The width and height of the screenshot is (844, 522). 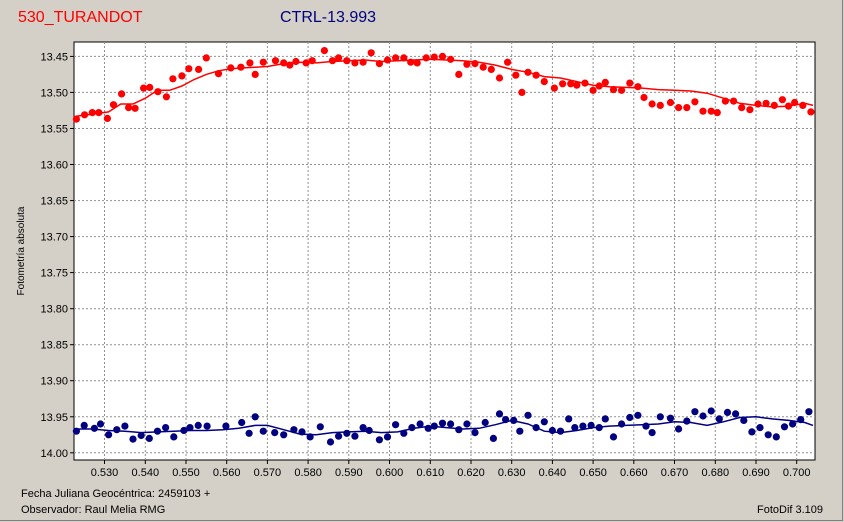 What do you see at coordinates (756, 473) in the screenshot?
I see `x-tick-label: 0.690` at bounding box center [756, 473].